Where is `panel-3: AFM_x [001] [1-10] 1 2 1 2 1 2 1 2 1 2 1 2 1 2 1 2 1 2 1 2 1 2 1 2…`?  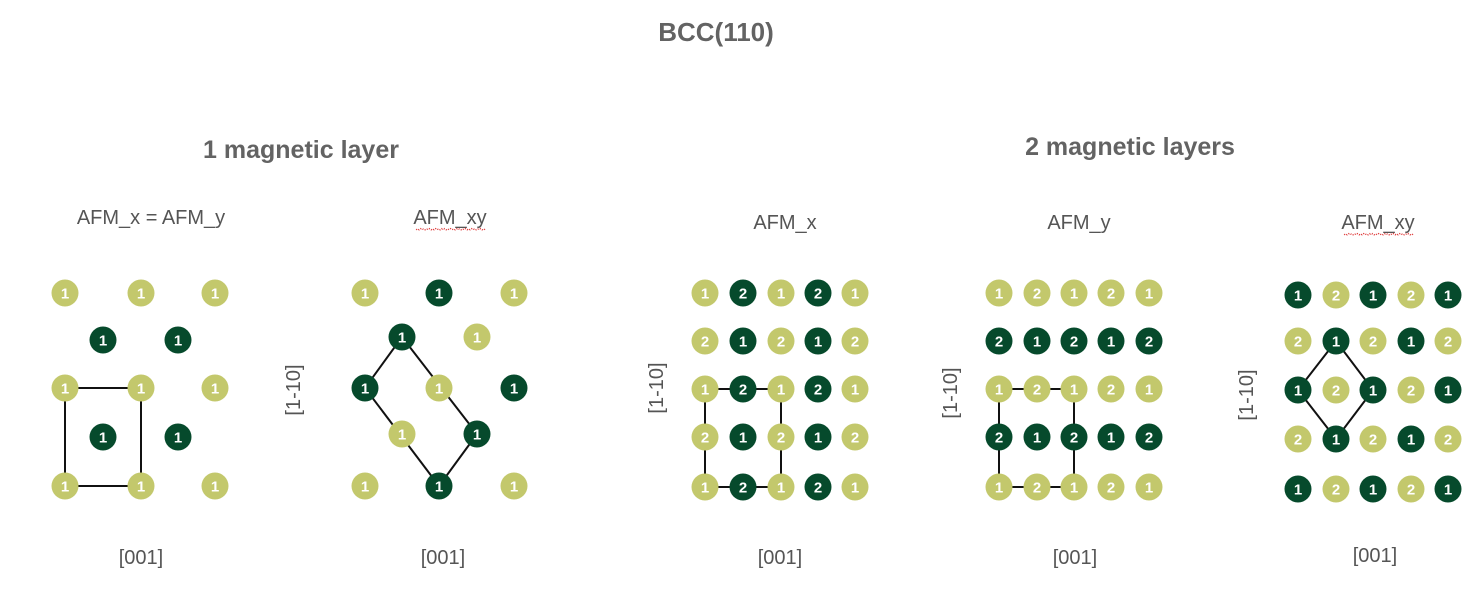 panel-3: AFM_x [001] [1-10] 1 2 1 2 1 2 1 2 1 2 1 2 1 2 1 2 1 2 1 2 1 2 1 2… is located at coordinates (757, 390).